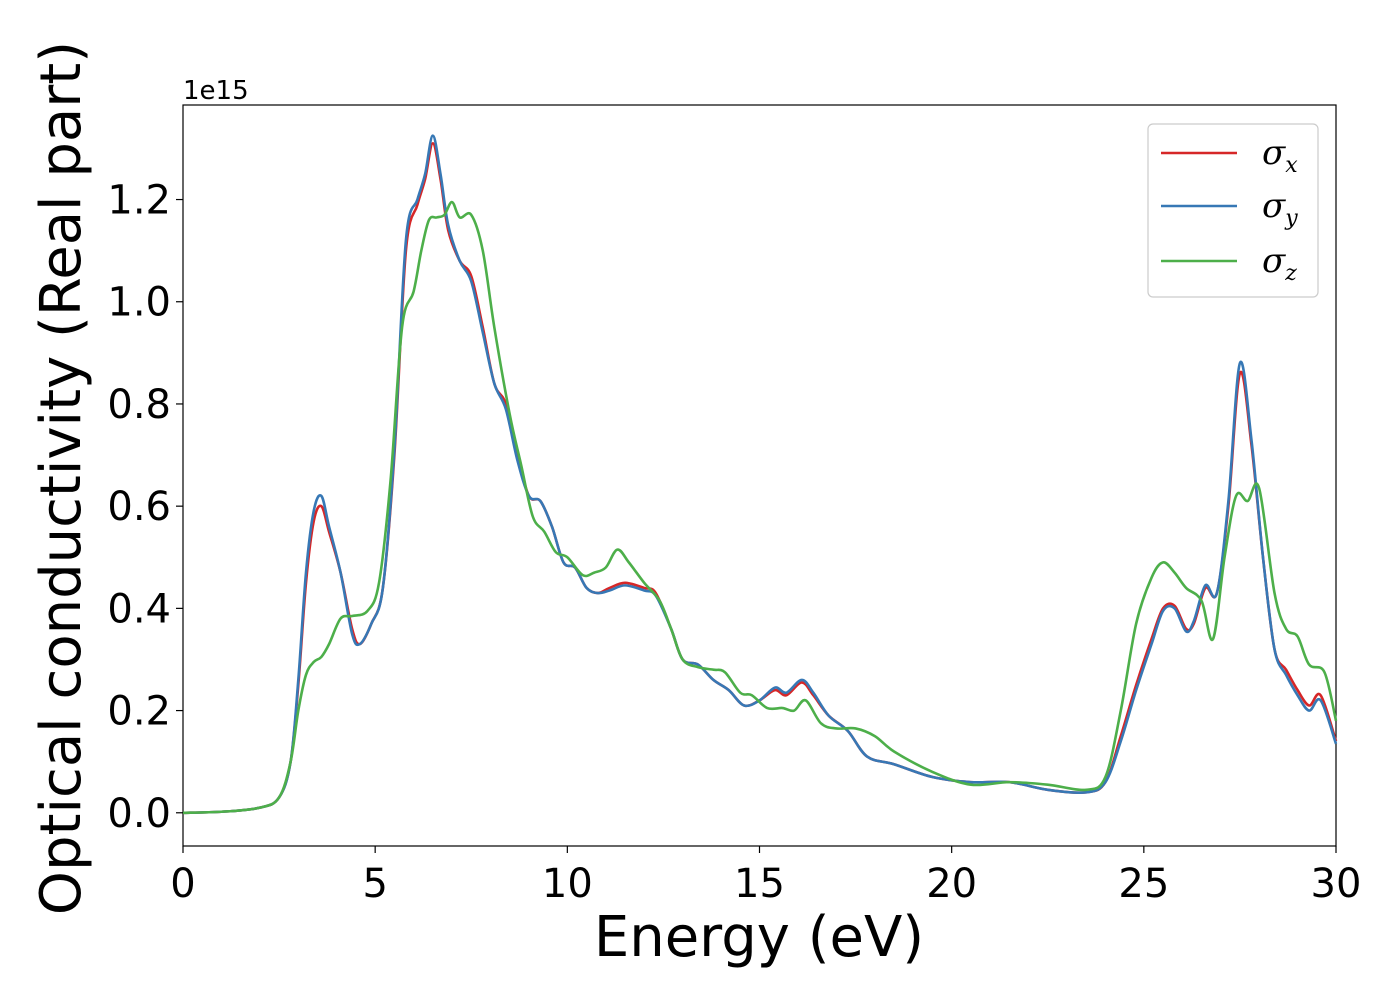  I want to click on legend-entries: σx σy σz, so click(1229, 209).